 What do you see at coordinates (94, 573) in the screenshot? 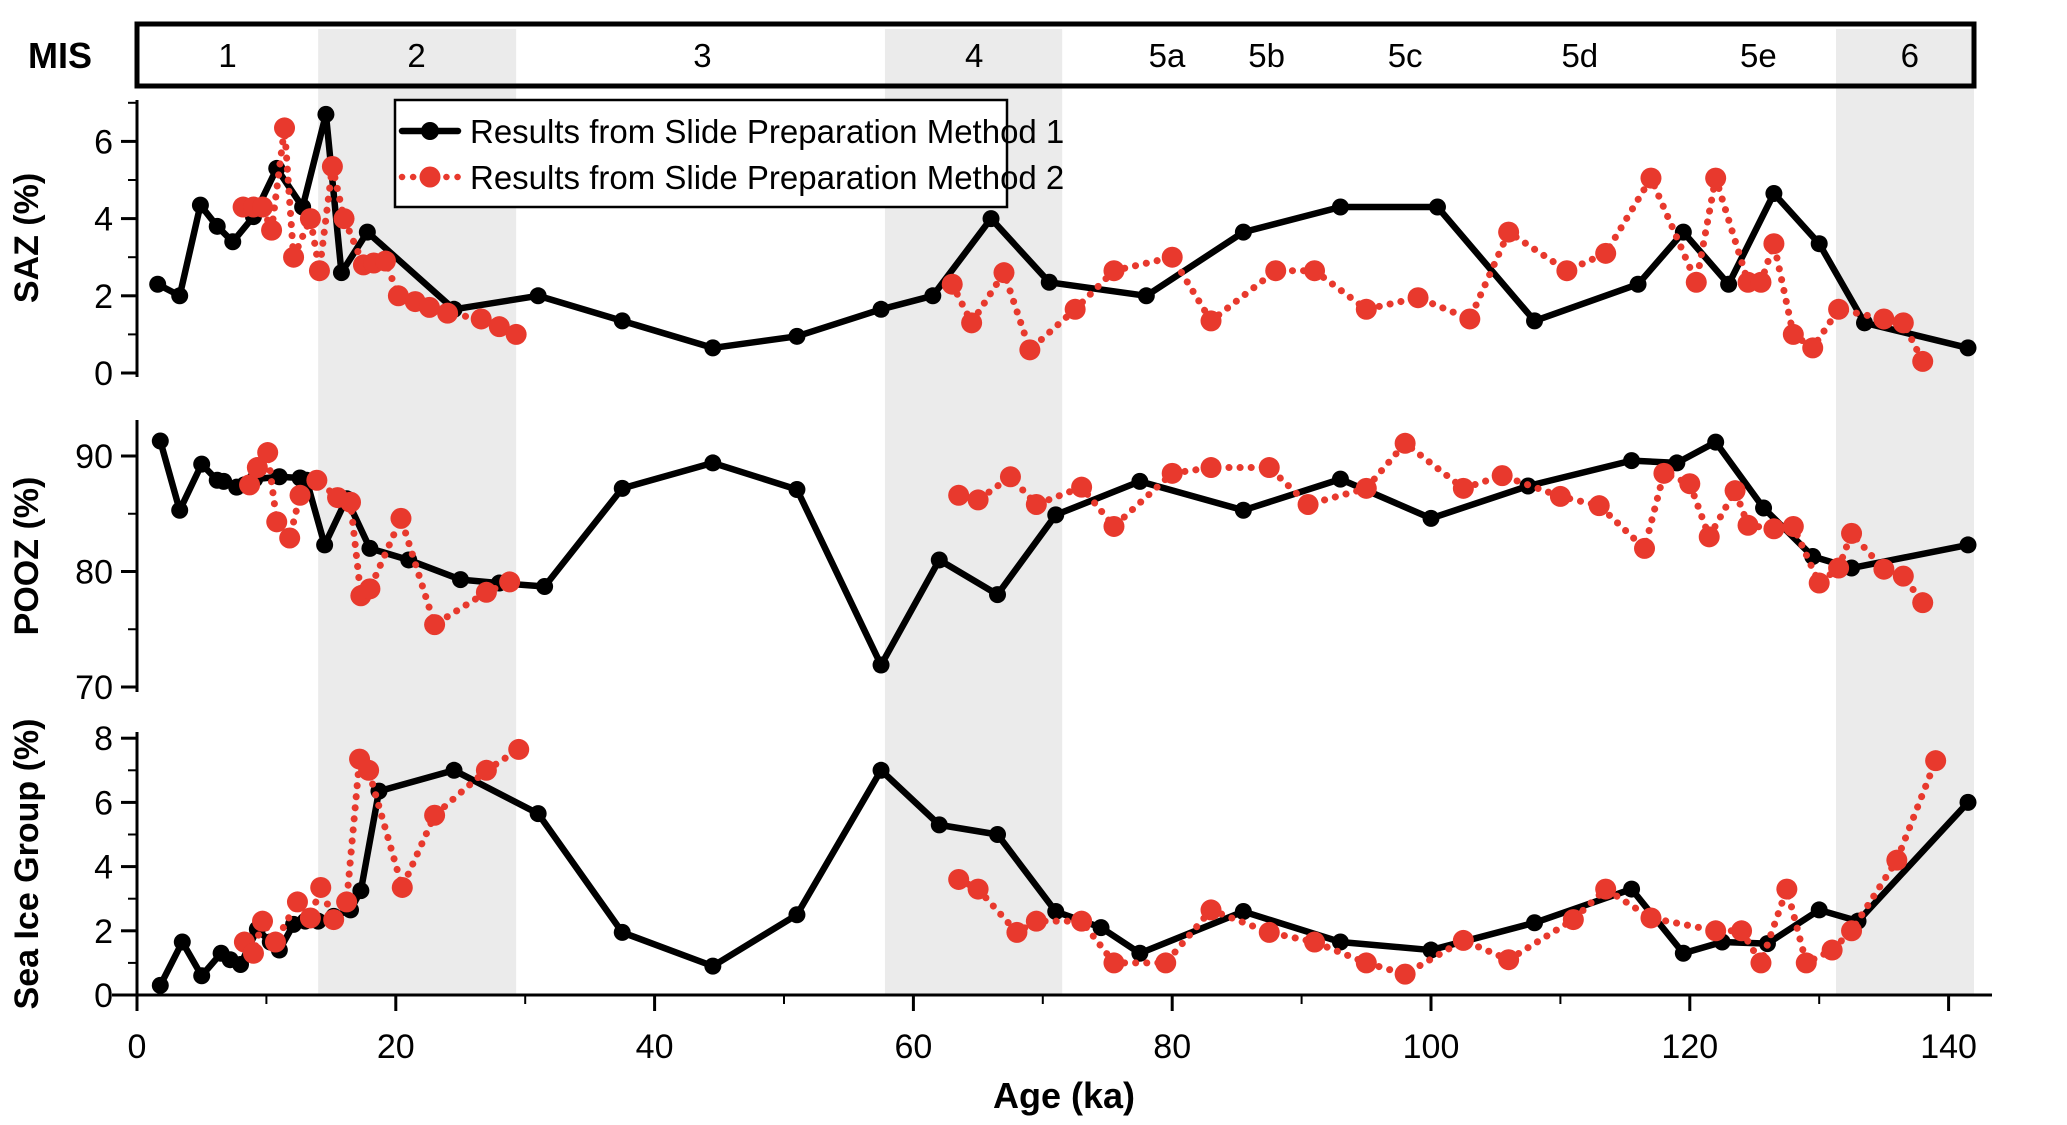
I see `y-axis-tick-label: 80` at bounding box center [94, 573].